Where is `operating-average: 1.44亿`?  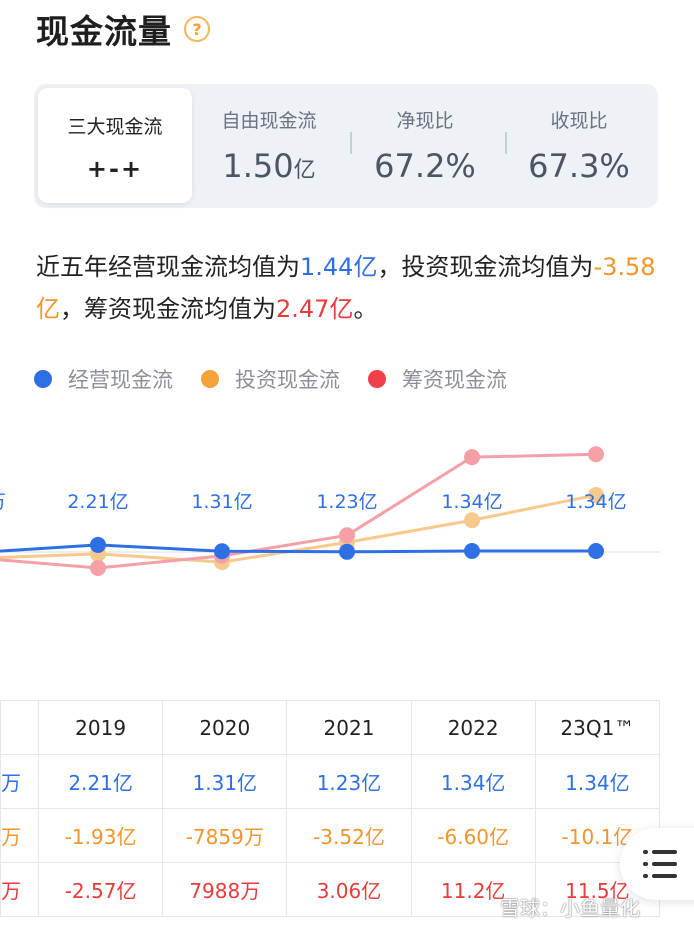 operating-average: 1.44亿 is located at coordinates (339, 267).